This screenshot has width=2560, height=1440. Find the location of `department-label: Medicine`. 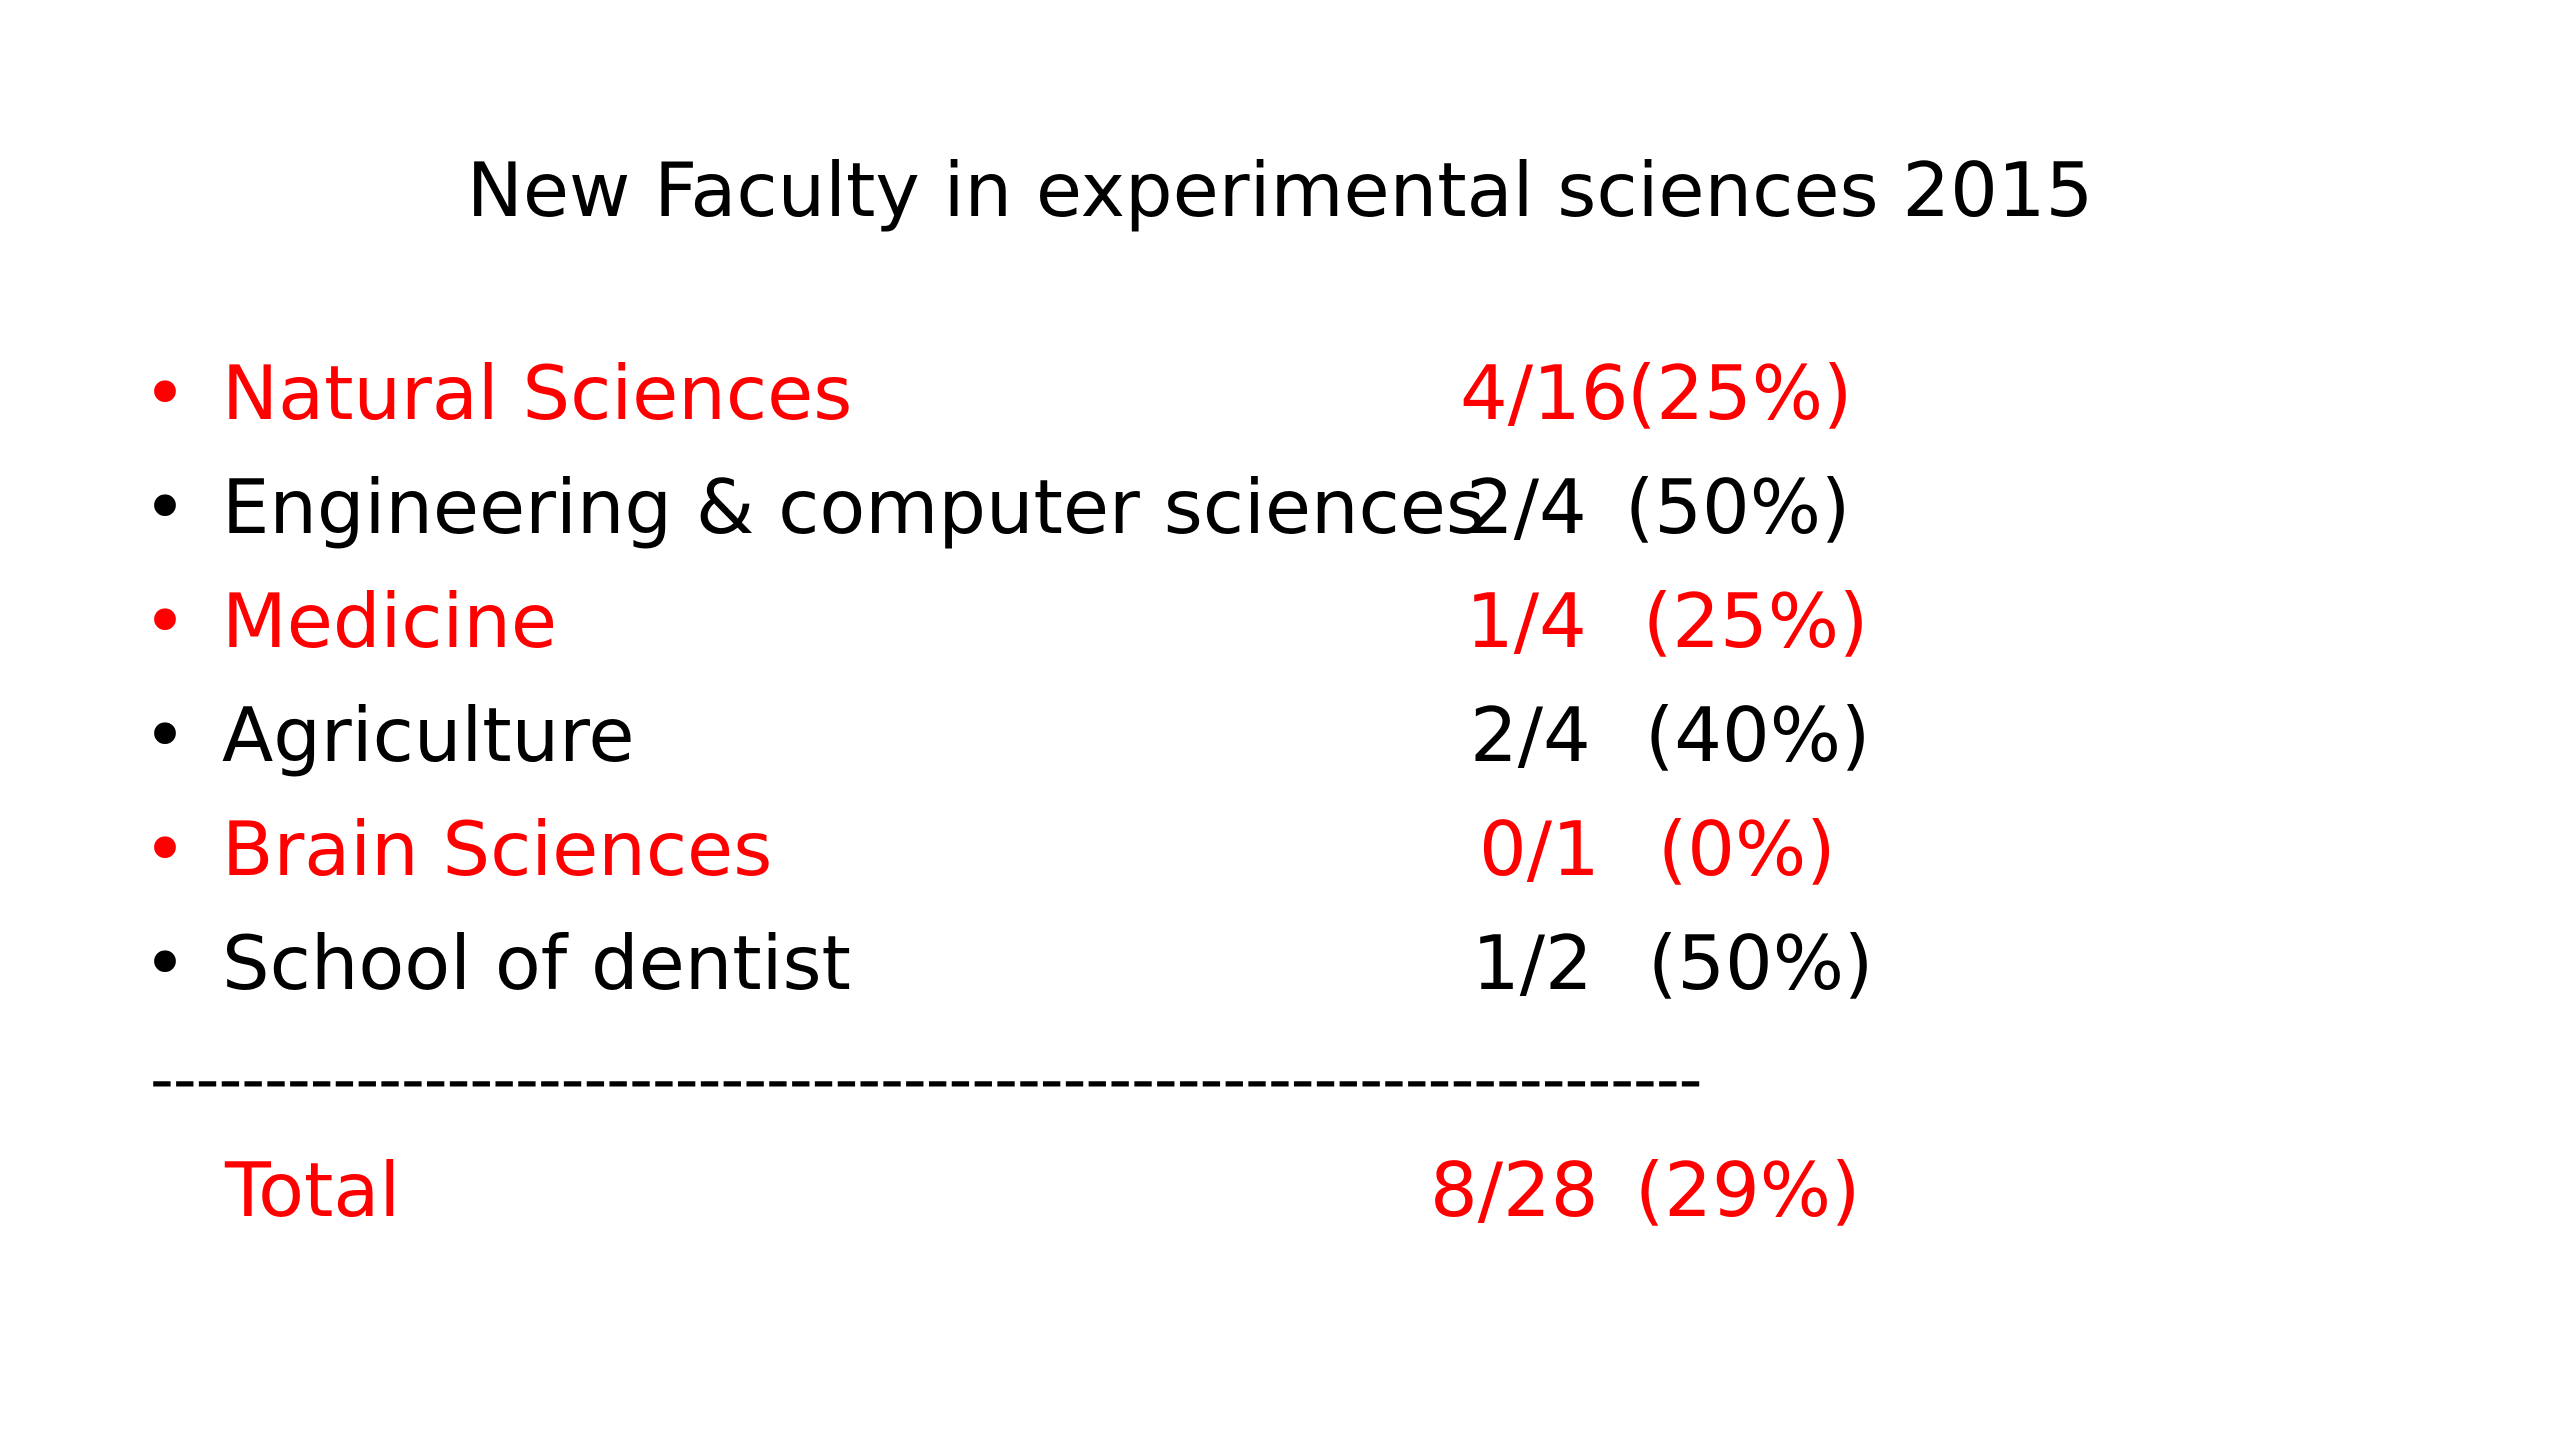

department-label: Medicine is located at coordinates (390, 621).